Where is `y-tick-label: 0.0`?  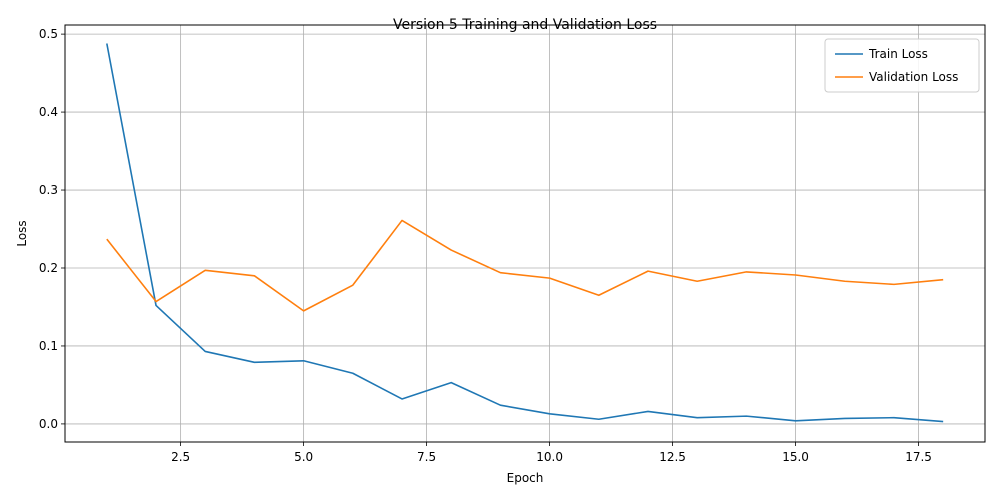 y-tick-label: 0.0 is located at coordinates (48, 424).